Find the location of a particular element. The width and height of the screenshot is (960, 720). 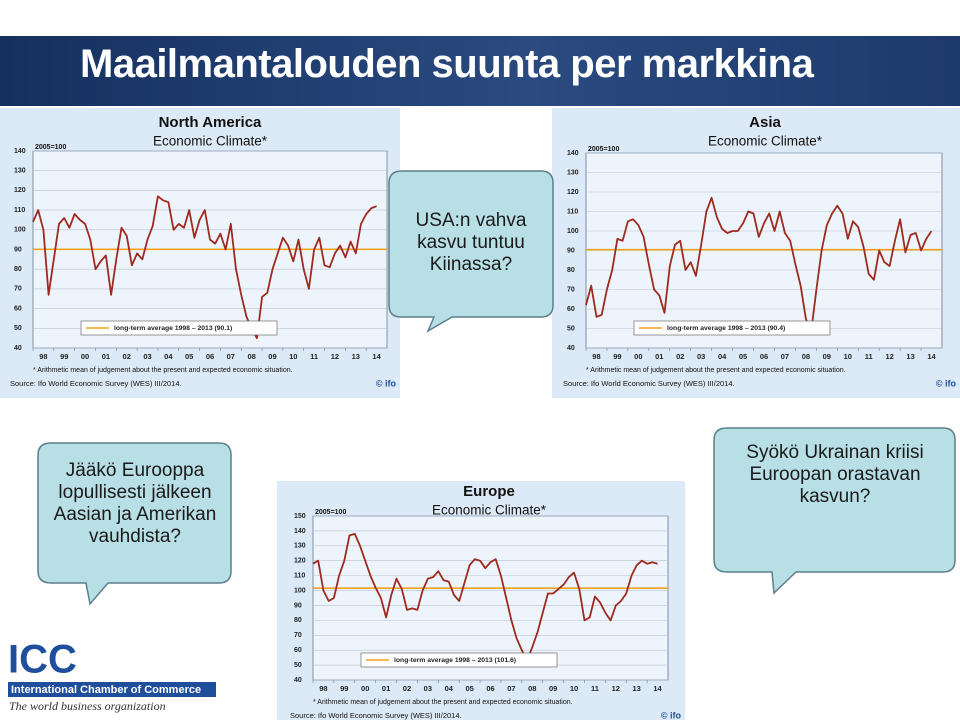

legend-label: long-term average 1998 – 2013 (90.1) is located at coordinates (173, 328).